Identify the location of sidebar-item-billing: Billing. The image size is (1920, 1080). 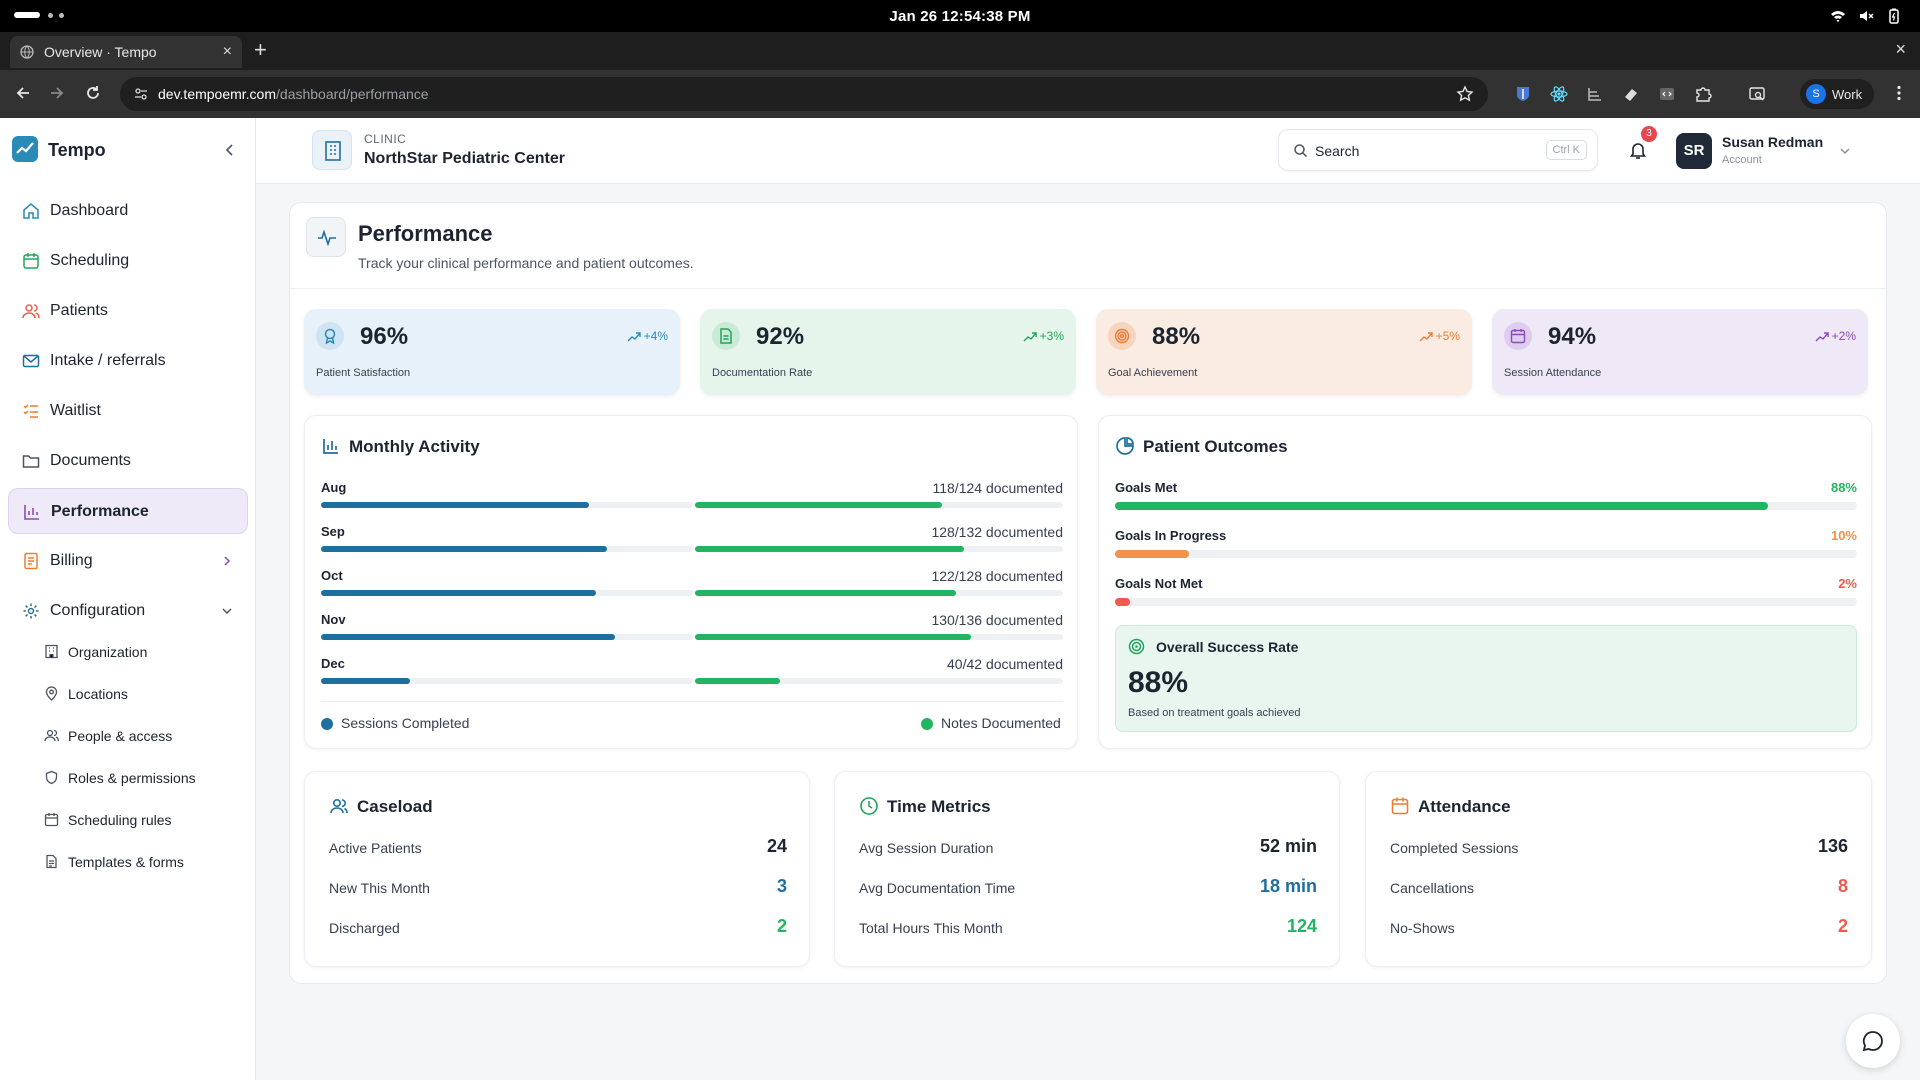
(128, 561).